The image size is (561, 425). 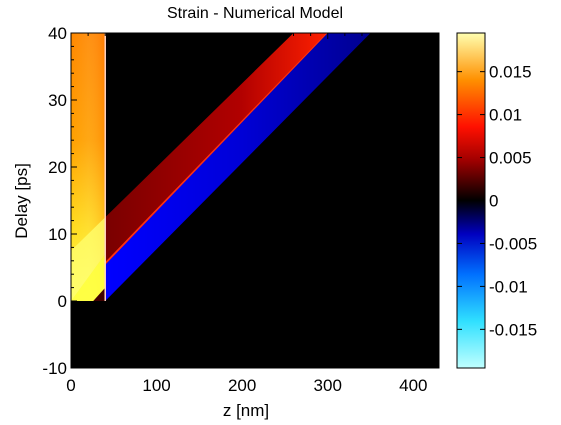 I want to click on x-axis-label: z [nm], so click(x=246, y=410).